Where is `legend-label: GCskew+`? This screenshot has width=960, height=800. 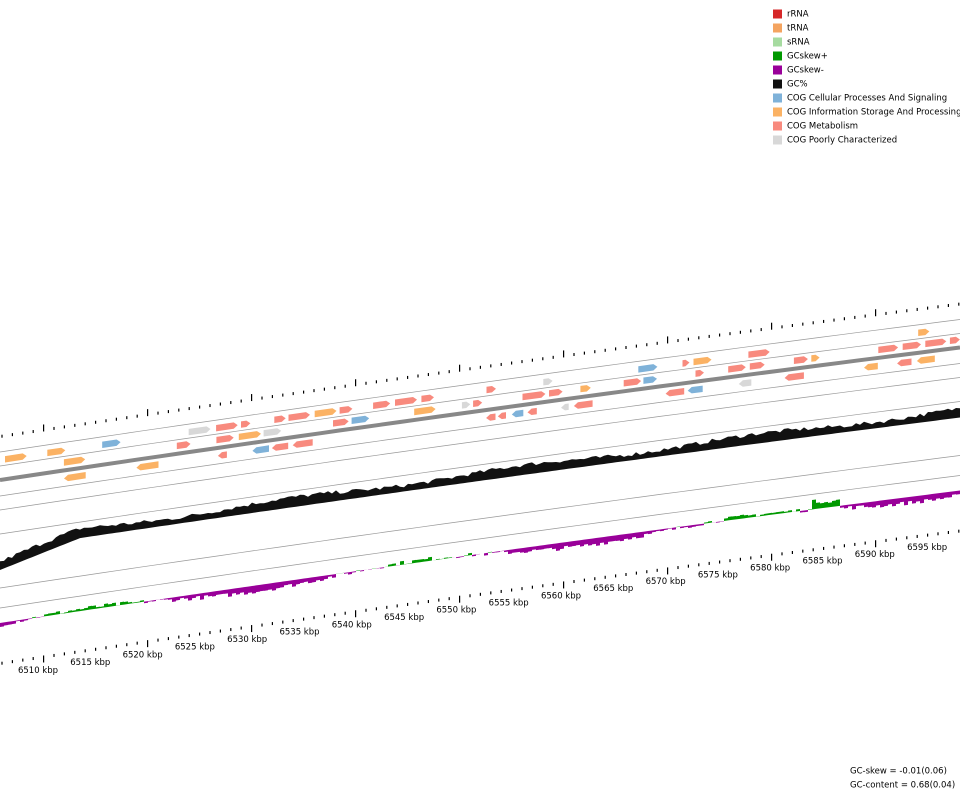 legend-label: GCskew+ is located at coordinates (807, 57).